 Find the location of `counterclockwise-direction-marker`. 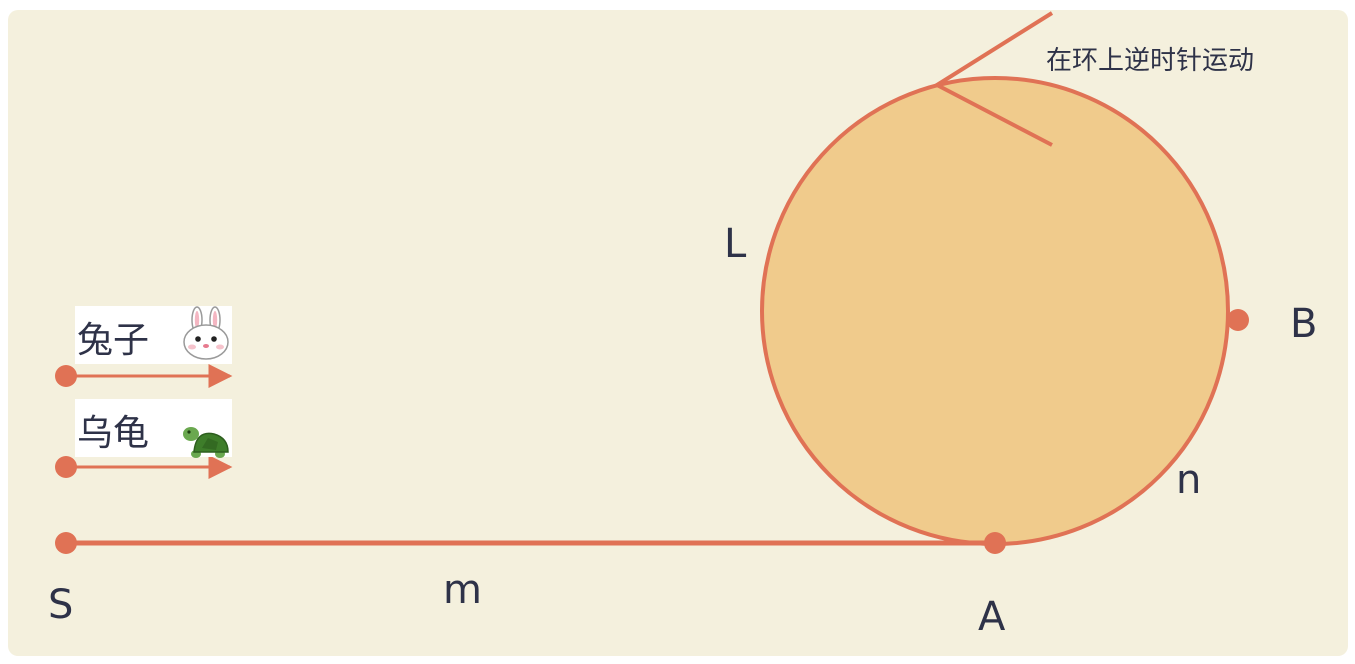

counterclockwise-direction-marker is located at coordinates (993, 79).